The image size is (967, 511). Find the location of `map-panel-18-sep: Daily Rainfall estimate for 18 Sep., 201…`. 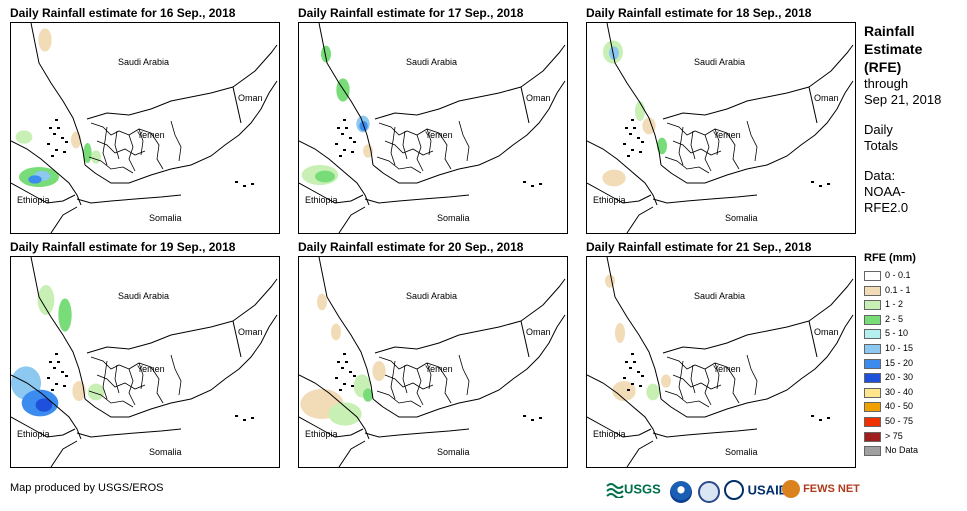

map-panel-18-sep: Daily Rainfall estimate for 18 Sep., 201… is located at coordinates (722, 121).